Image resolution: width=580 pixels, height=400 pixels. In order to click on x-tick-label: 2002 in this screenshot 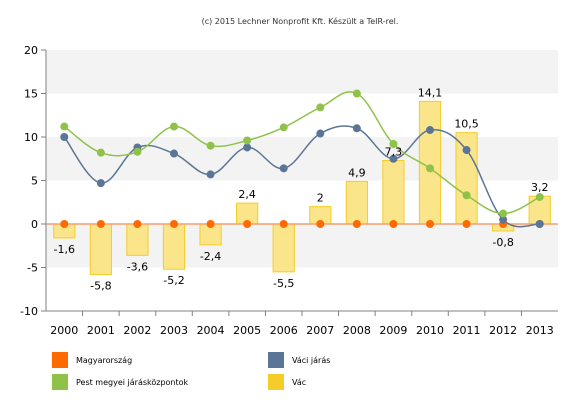, I will do `click(137, 330)`.